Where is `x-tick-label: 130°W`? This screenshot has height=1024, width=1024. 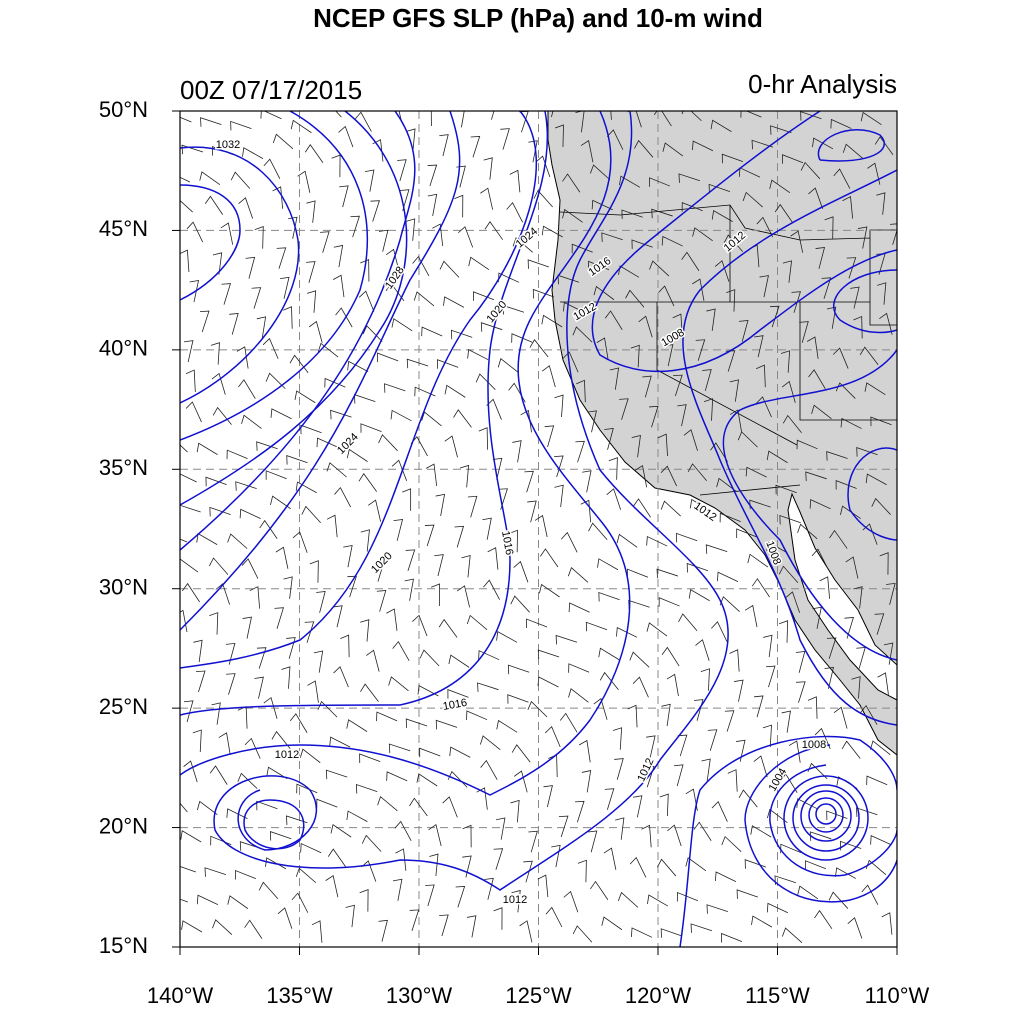 x-tick-label: 130°W is located at coordinates (419, 995).